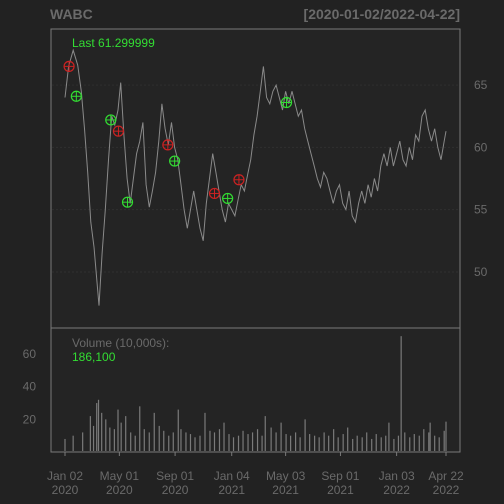 The height and width of the screenshot is (504, 504). Describe the element at coordinates (94, 357) in the screenshot. I see `volume-last-label: 186,100` at that location.